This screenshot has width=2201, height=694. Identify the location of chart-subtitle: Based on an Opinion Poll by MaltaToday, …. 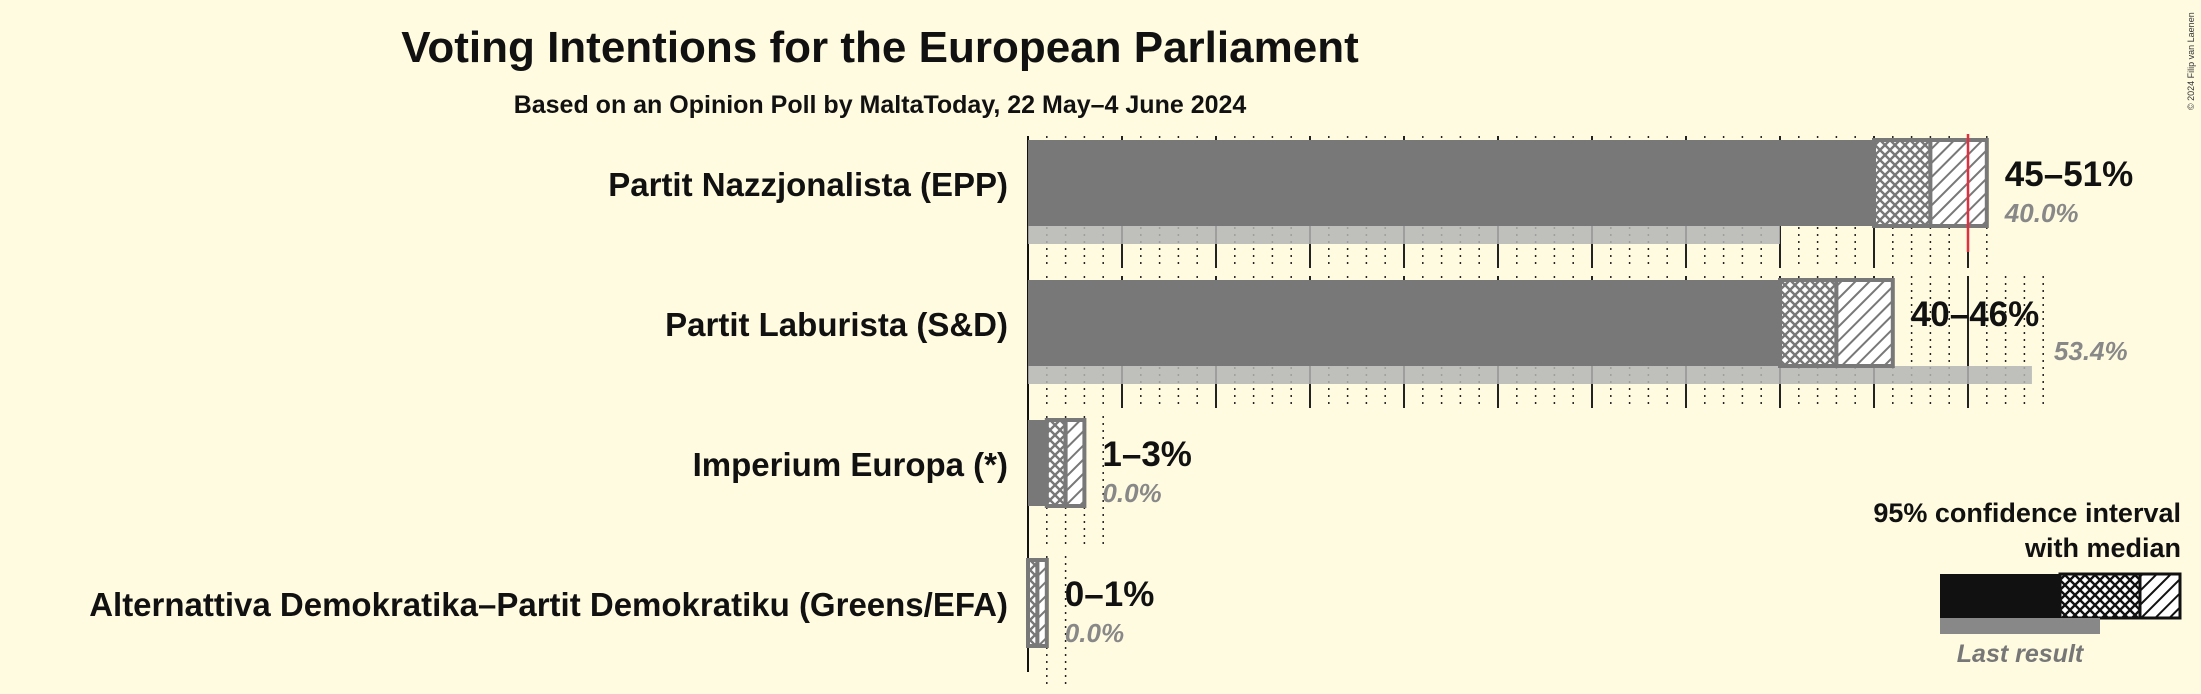
(880, 105).